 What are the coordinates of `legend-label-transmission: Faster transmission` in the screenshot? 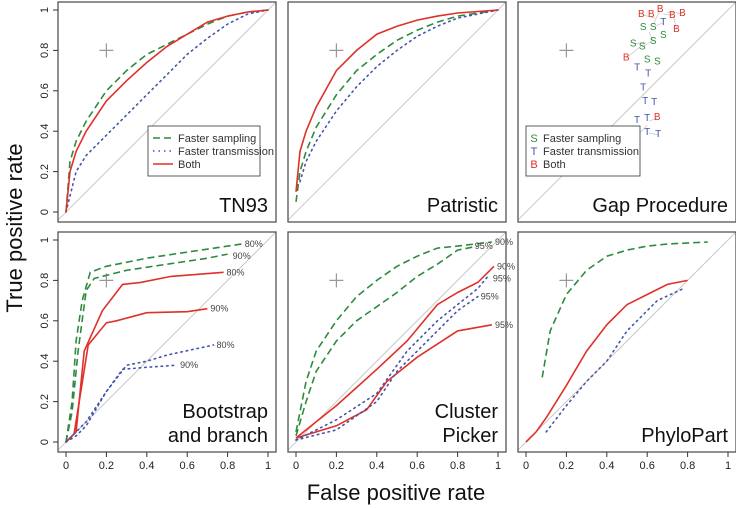 It's located at (591, 152).